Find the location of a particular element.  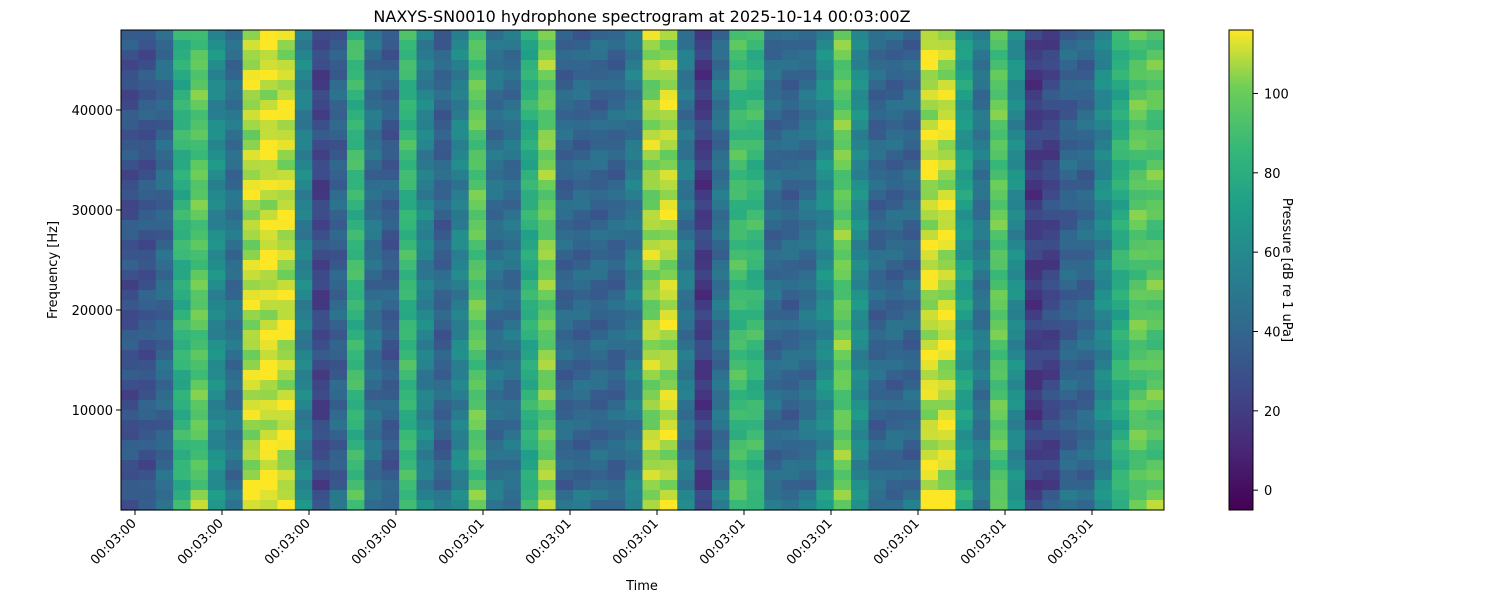

x-tick-label: 00:03:01 is located at coordinates (1071, 542).